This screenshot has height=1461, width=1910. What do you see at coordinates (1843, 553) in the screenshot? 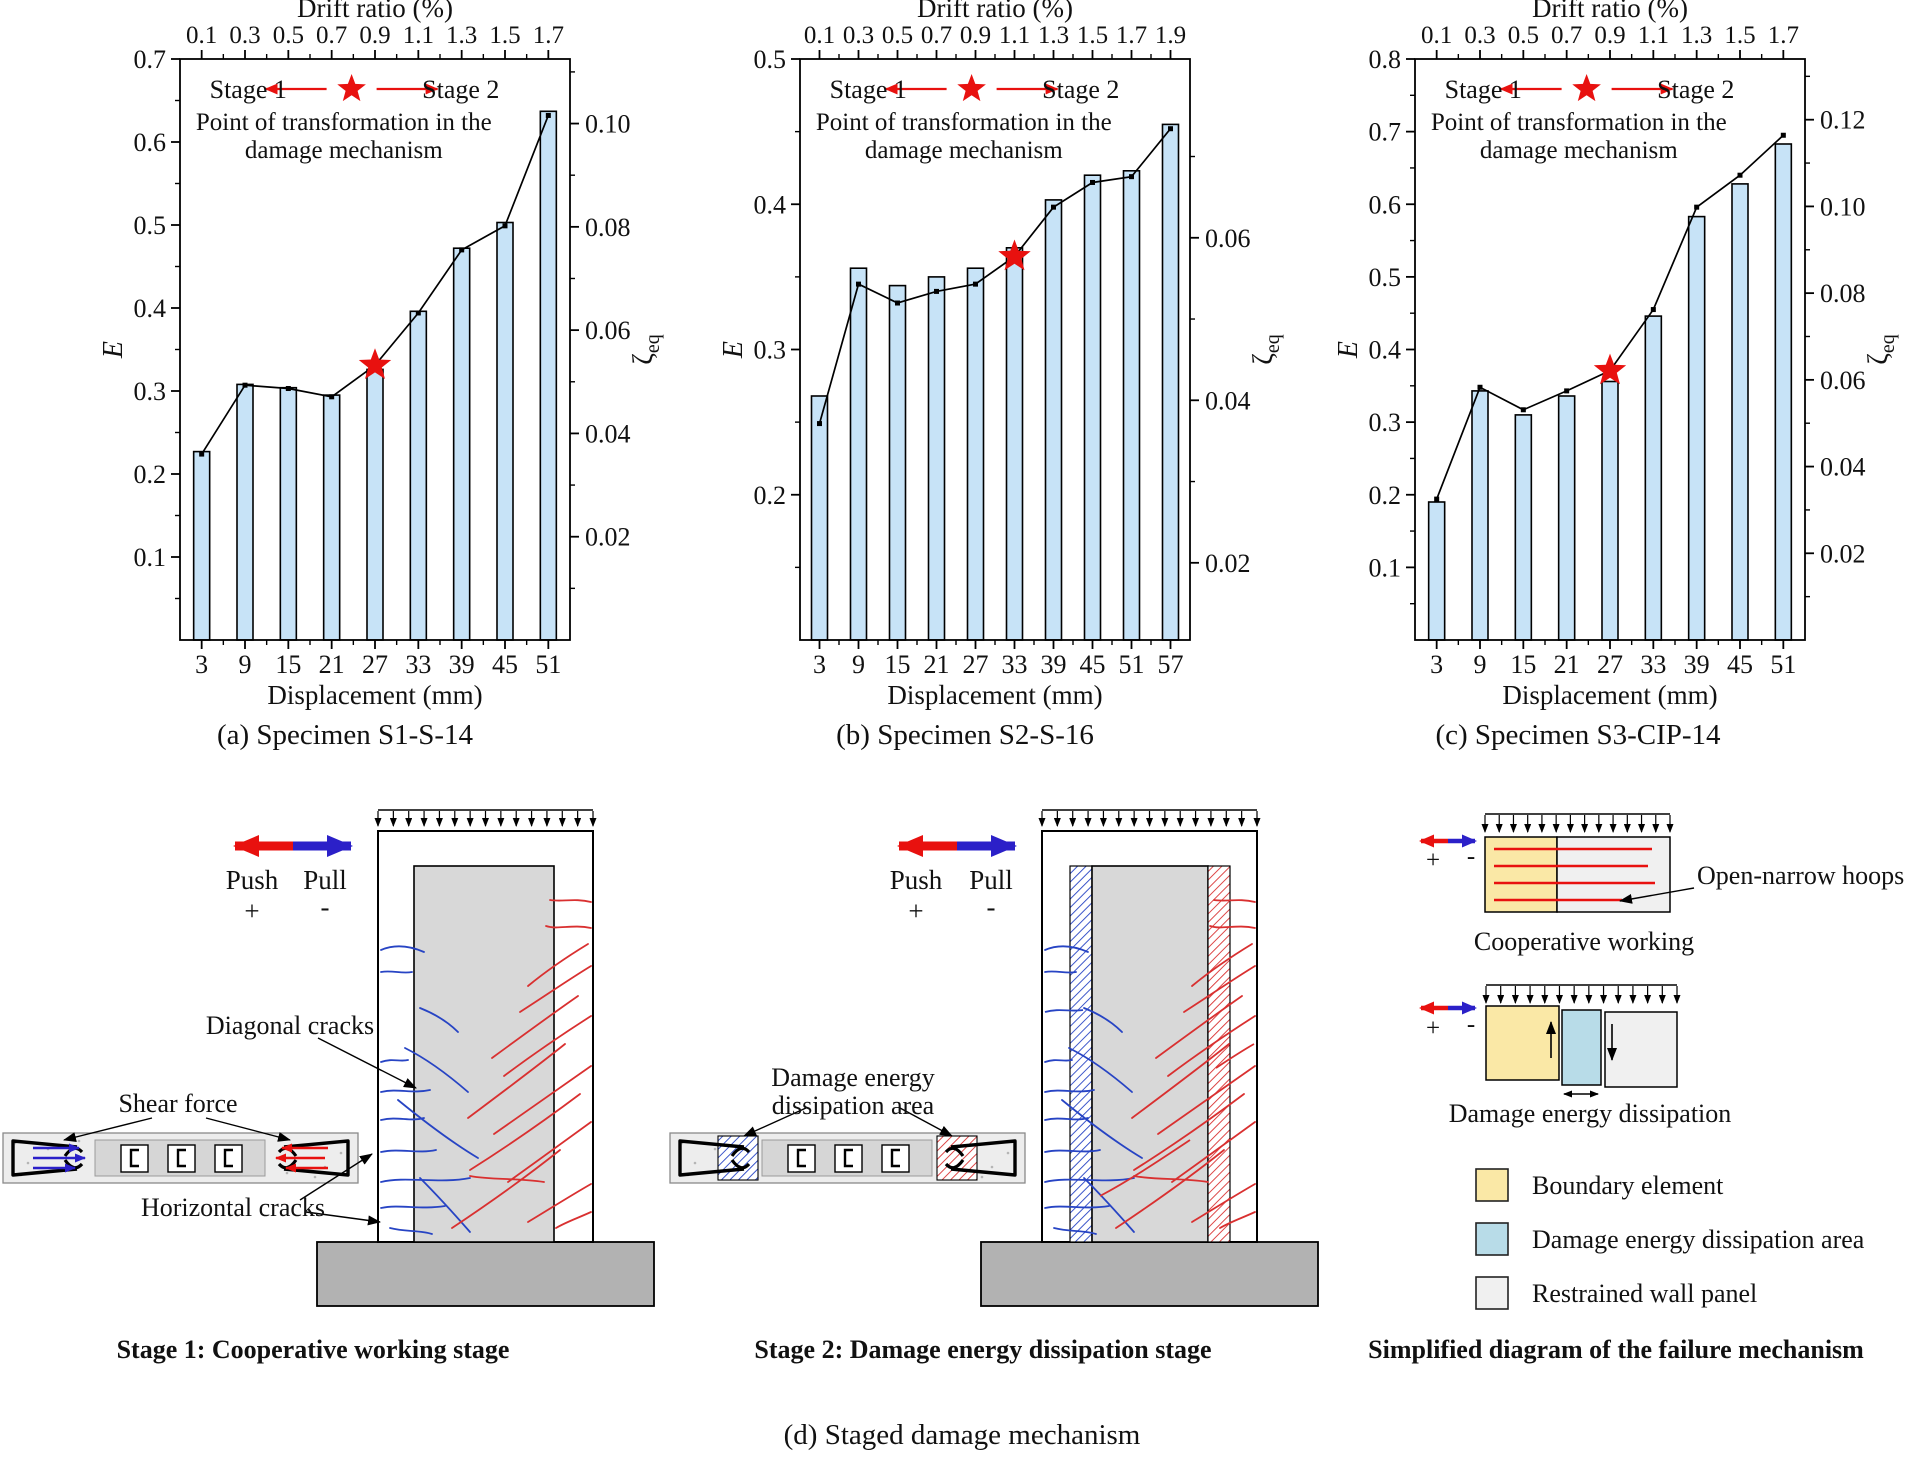
I see `right-tick-label: 0.02` at bounding box center [1843, 553].